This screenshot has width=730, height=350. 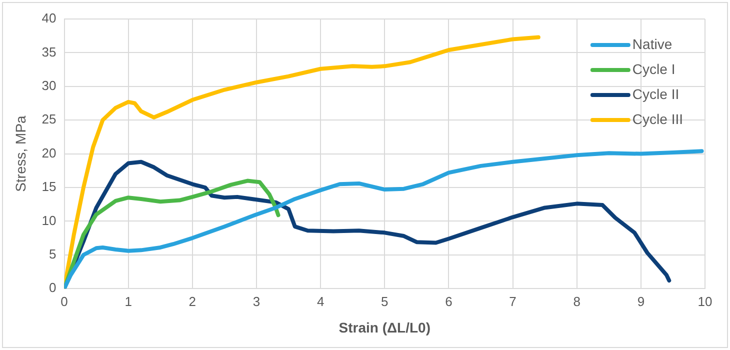 What do you see at coordinates (49, 220) in the screenshot?
I see `y-tick-label: 10` at bounding box center [49, 220].